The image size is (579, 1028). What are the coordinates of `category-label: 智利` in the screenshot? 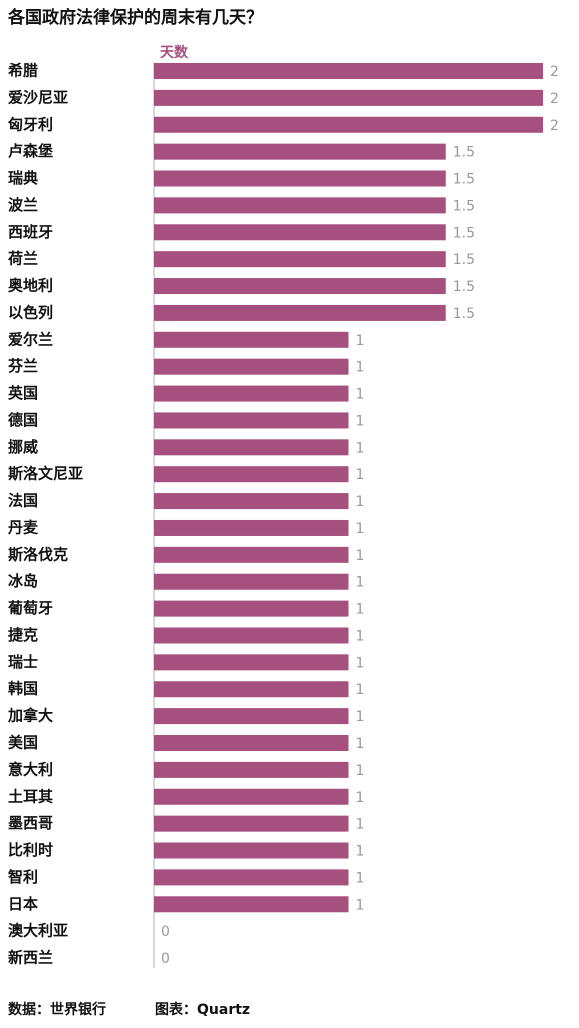 It's located at (23, 877).